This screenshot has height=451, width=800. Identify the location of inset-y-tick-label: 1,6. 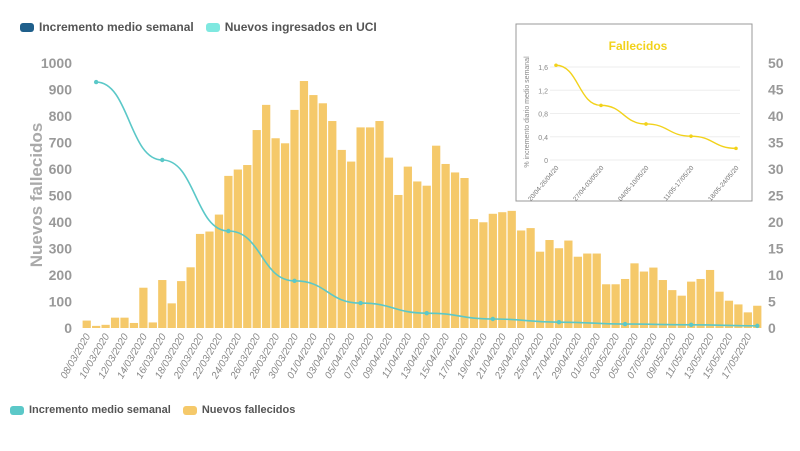
(543, 68).